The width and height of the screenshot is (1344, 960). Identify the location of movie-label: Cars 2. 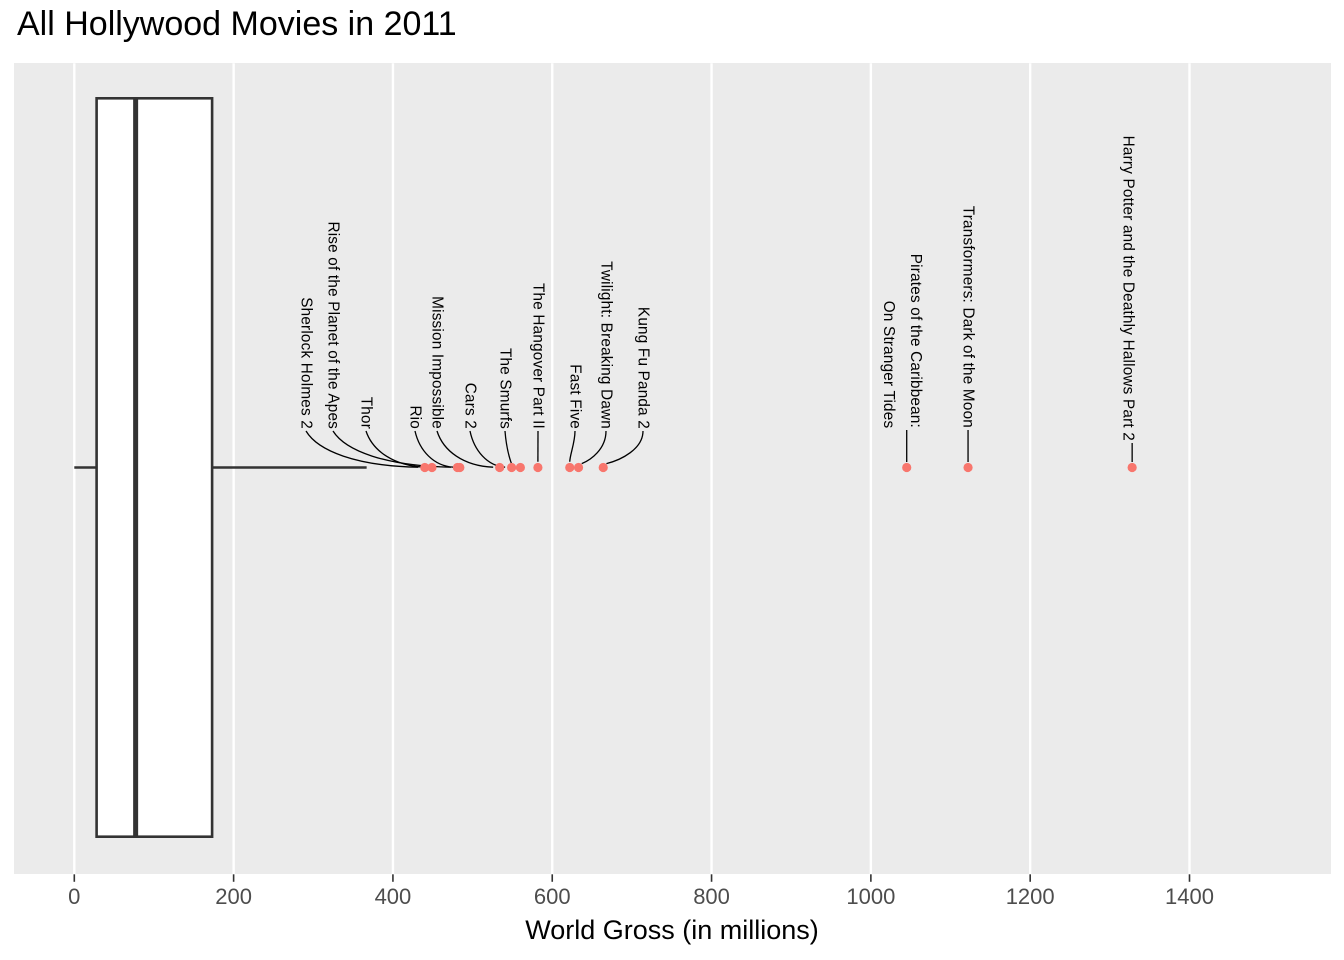
(470, 405).